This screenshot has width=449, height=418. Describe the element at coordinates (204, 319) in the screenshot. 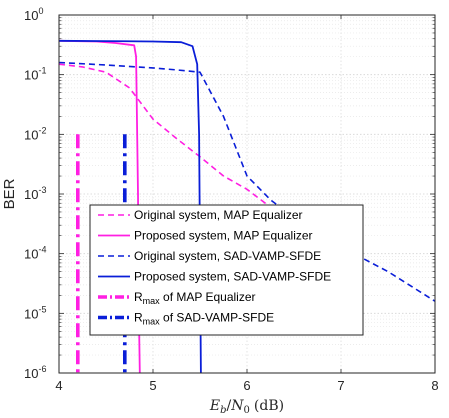

I see `legend-label-5: Rmax of SAD-VAMP-SFDE` at that location.